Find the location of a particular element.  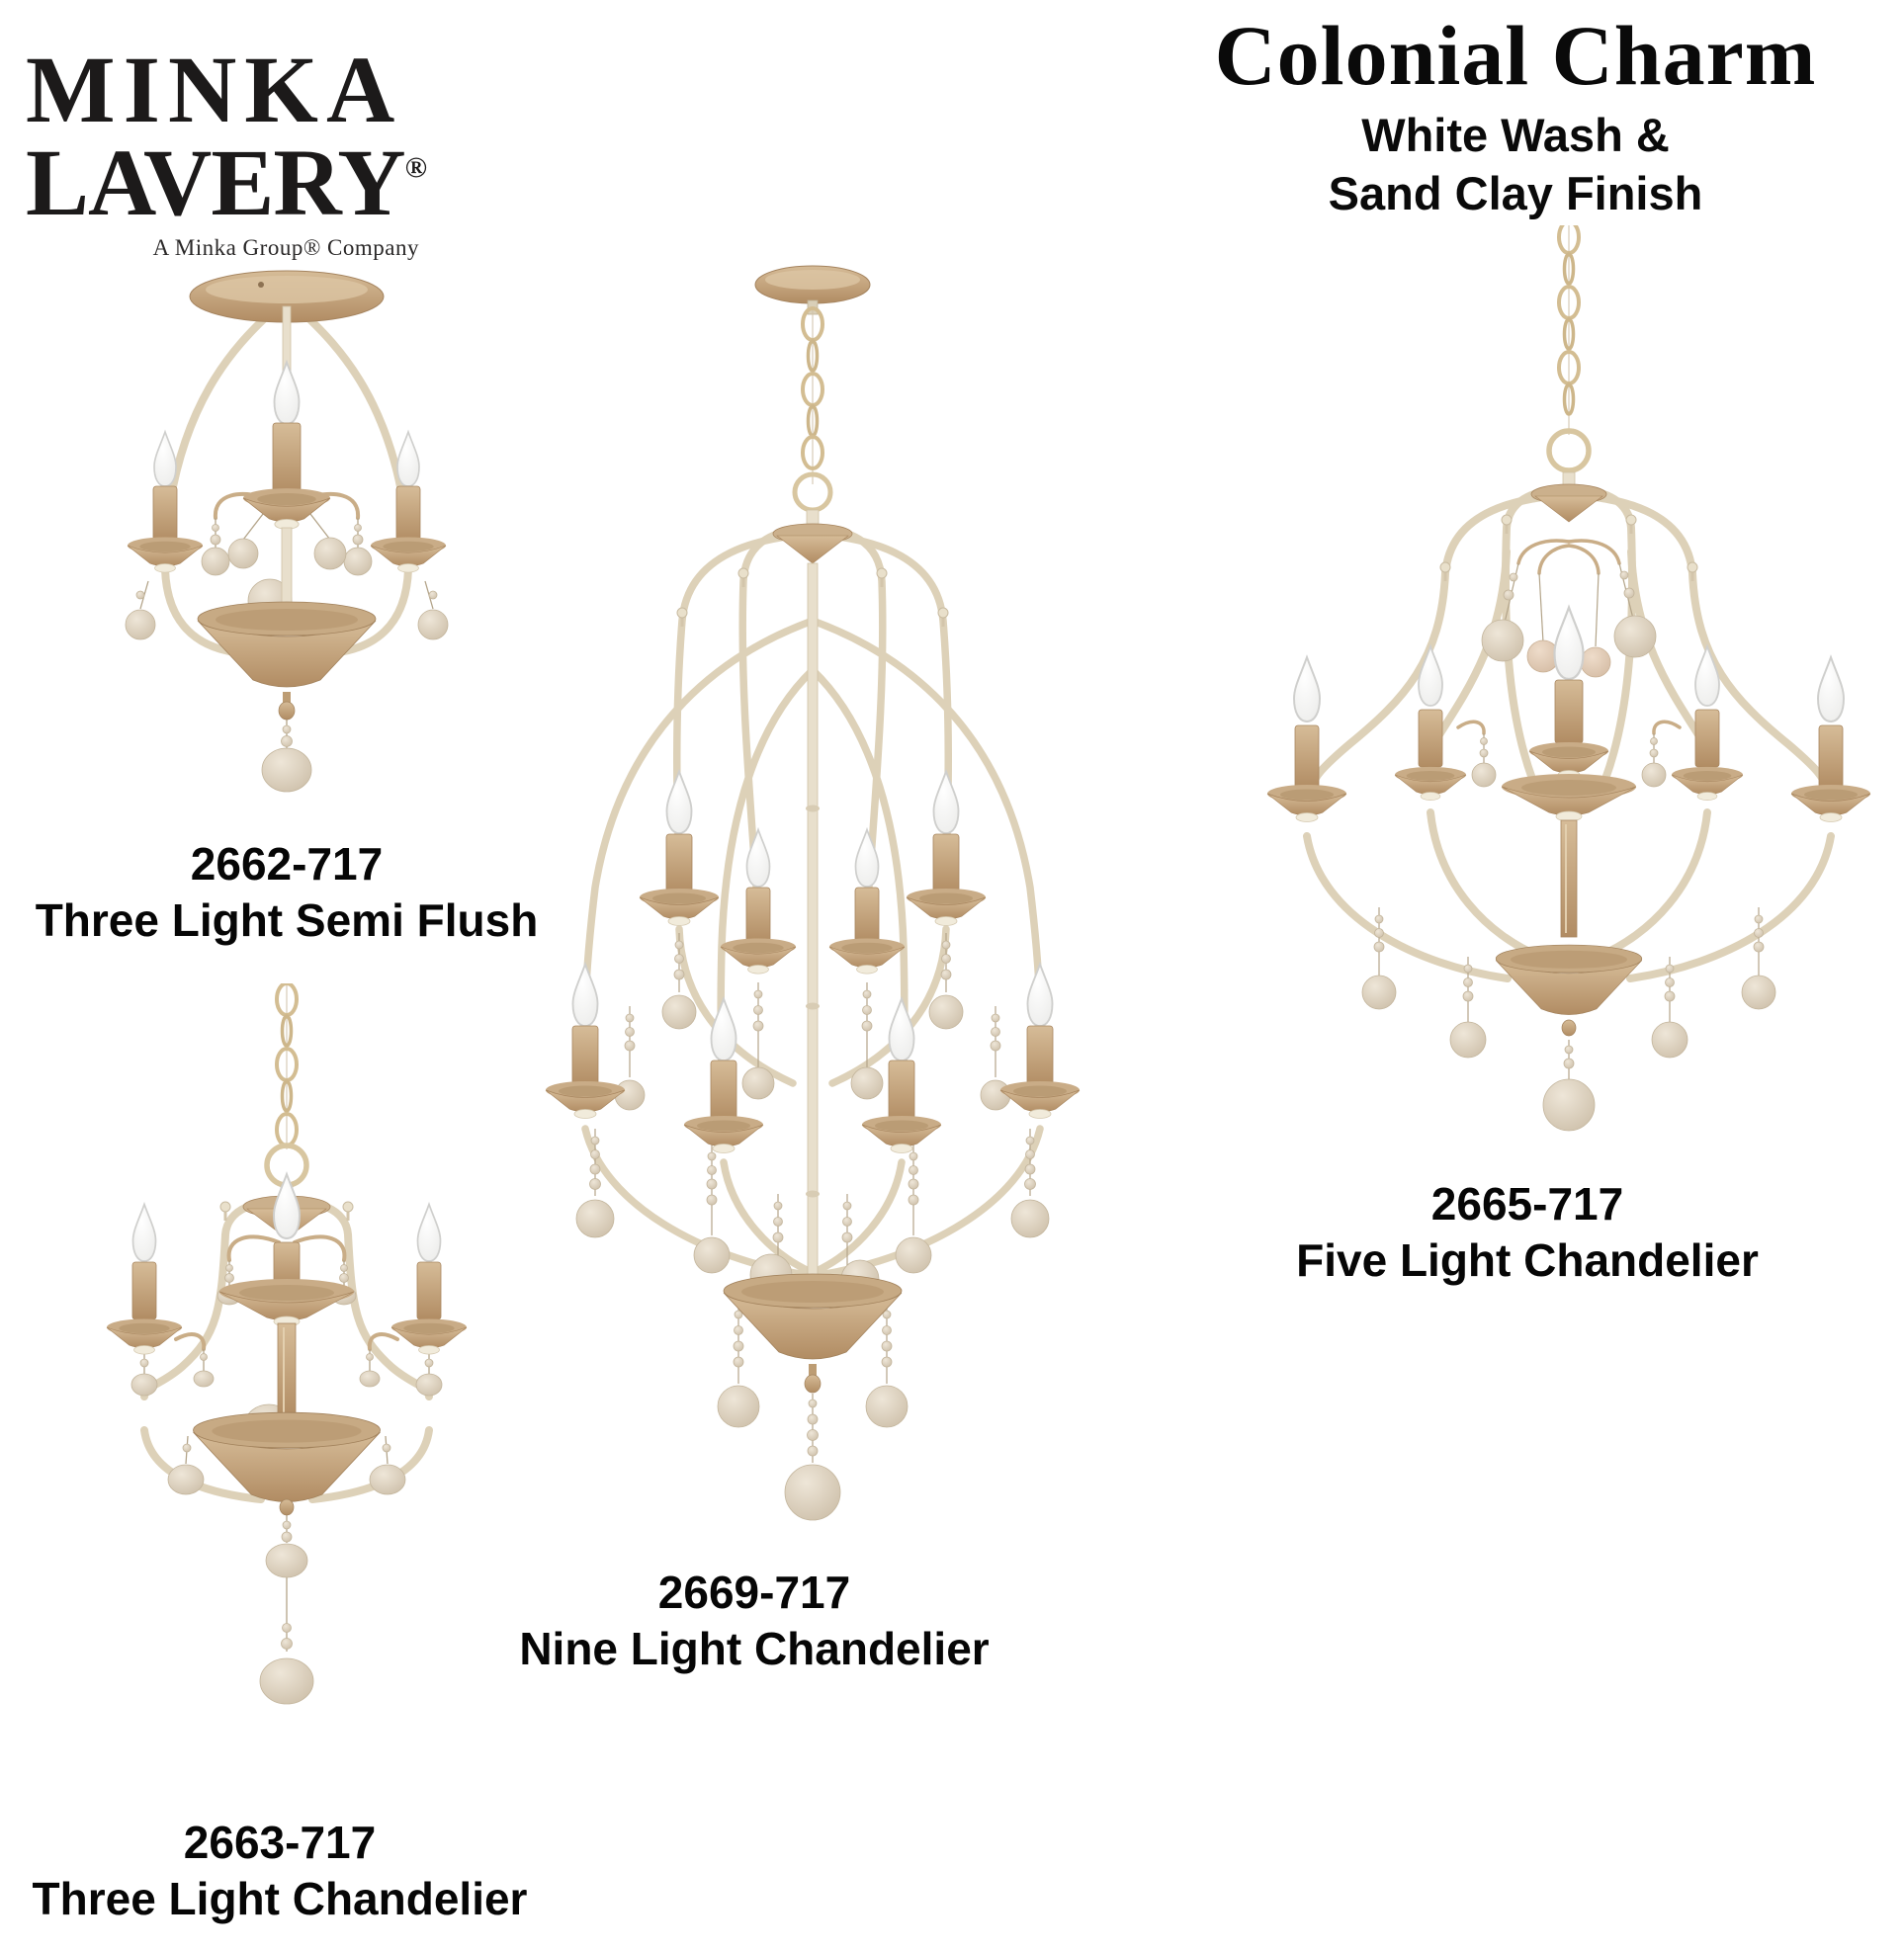

product-label-2662: 2662-717 Three Light Semi Flush is located at coordinates (286, 892).